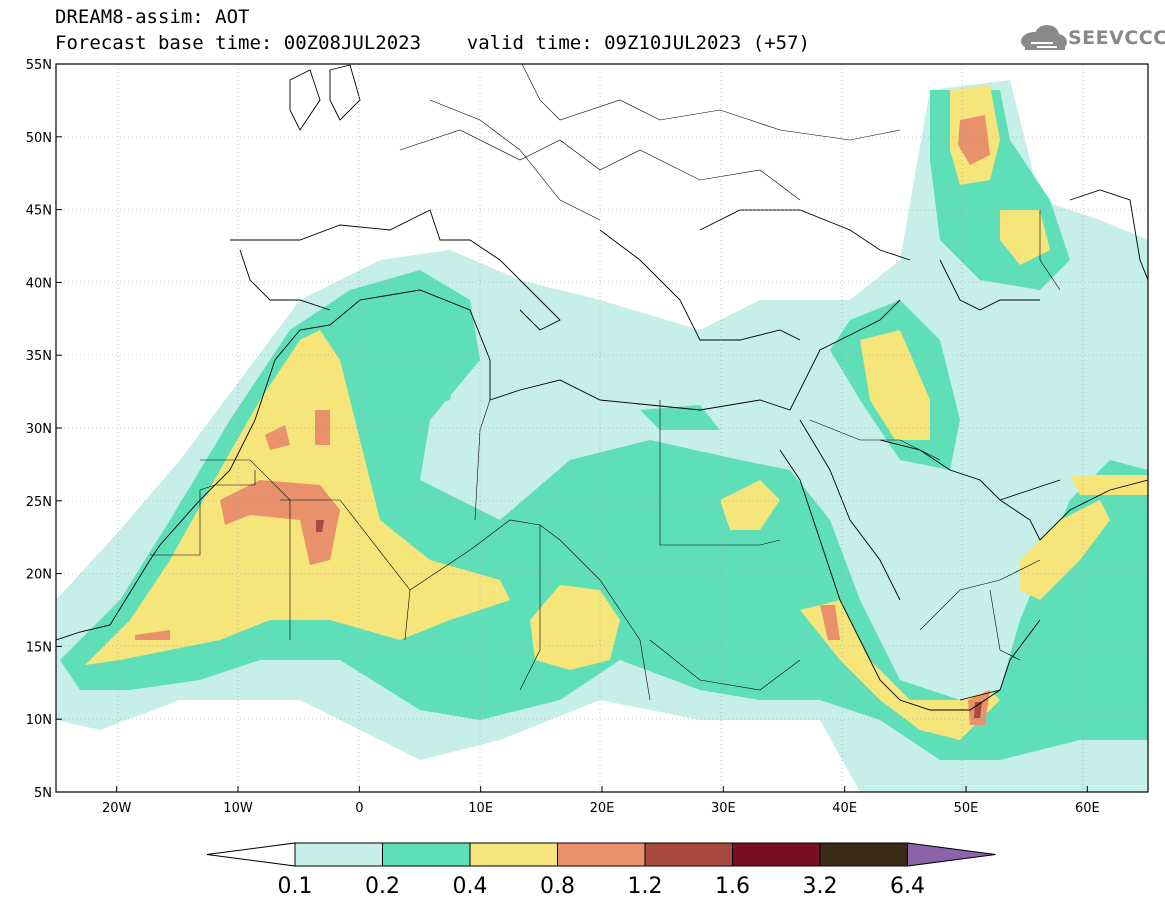  Describe the element at coordinates (723, 808) in the screenshot. I see `lon-tick-label: 30E` at that location.